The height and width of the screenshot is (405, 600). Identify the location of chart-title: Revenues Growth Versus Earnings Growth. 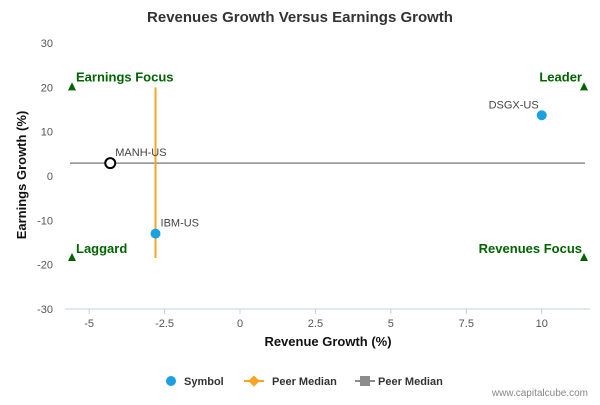
(300, 17).